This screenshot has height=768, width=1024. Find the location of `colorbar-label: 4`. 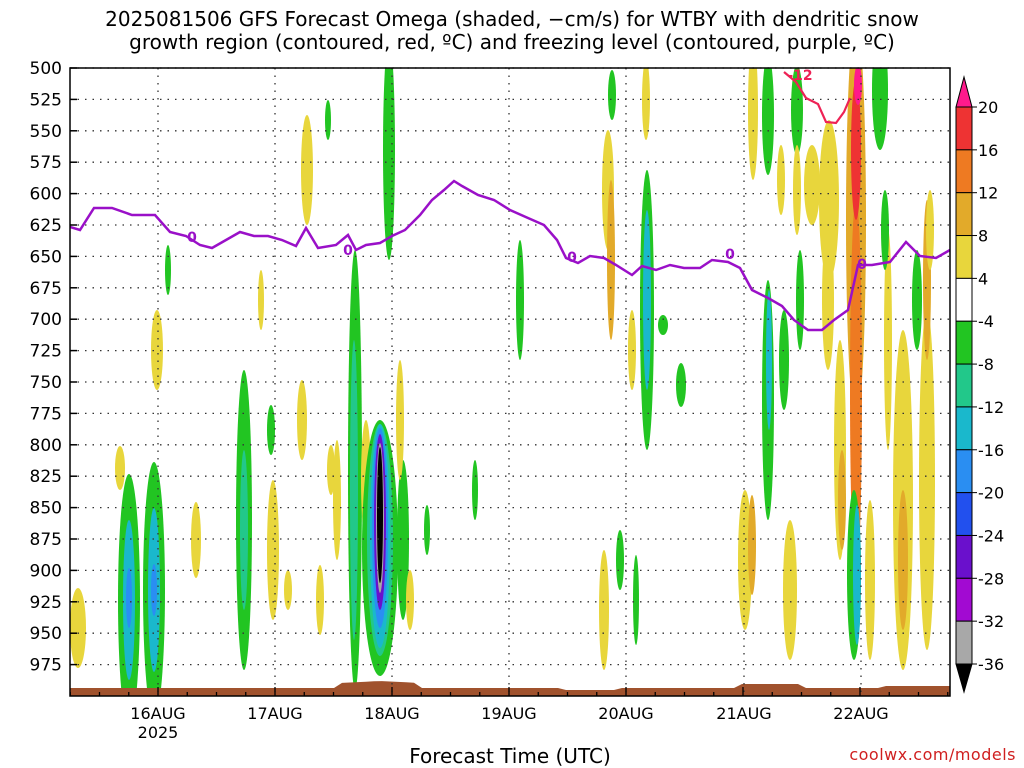

colorbar-label: 4 is located at coordinates (983, 278).